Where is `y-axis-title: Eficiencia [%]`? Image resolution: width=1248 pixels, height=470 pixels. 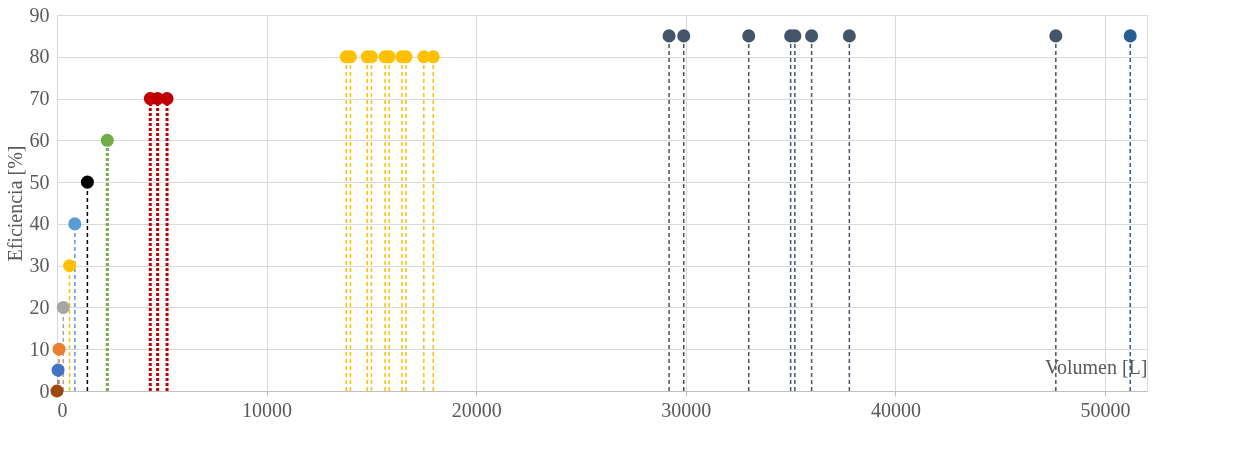 y-axis-title: Eficiencia [%] is located at coordinates (14, 203).